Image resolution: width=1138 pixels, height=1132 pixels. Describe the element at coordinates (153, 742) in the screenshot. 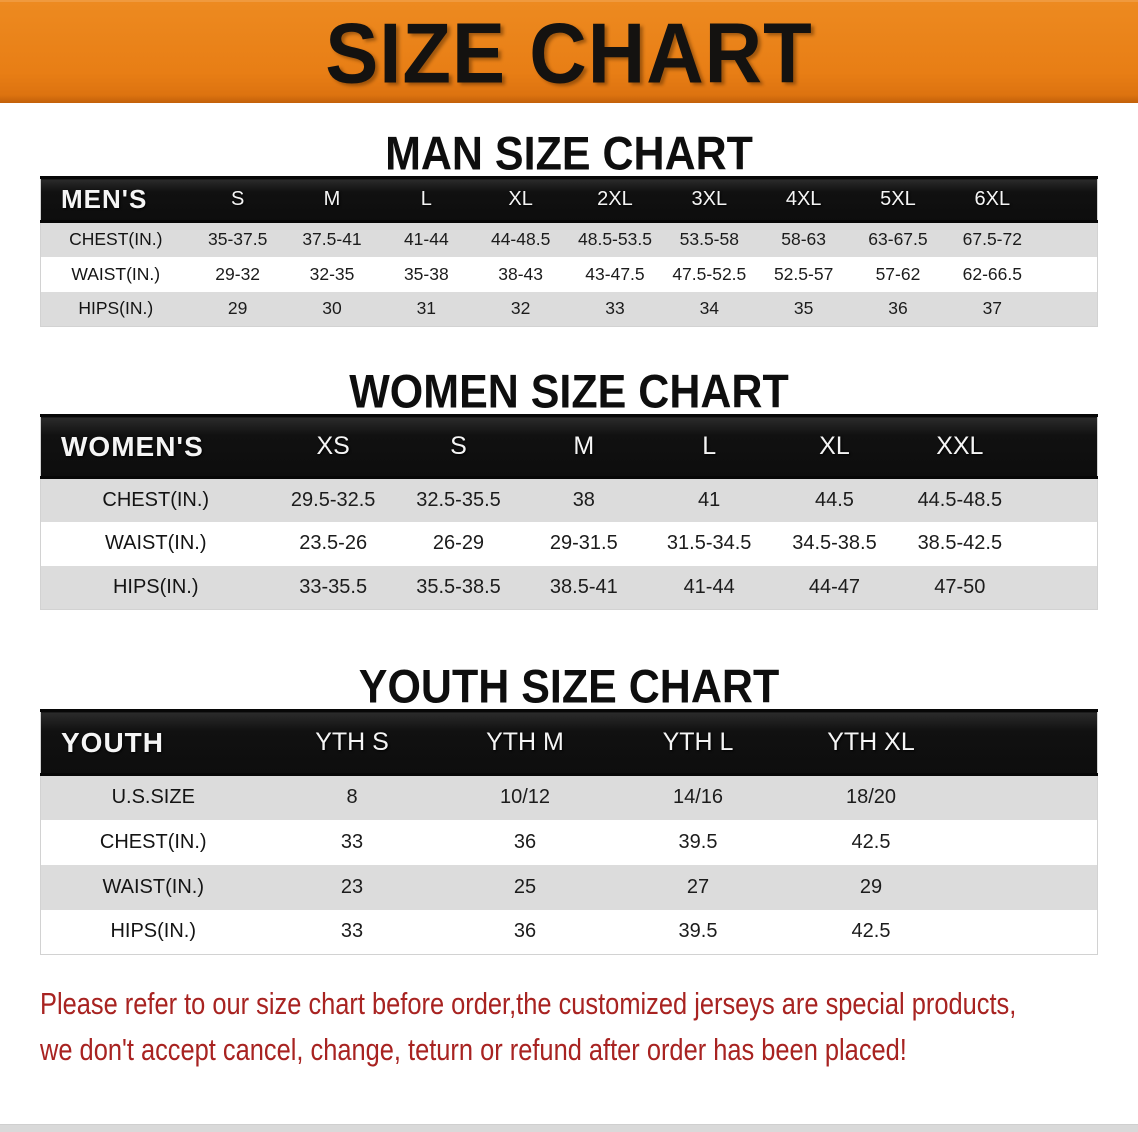

I see `table-corner-label: YOUTH` at that location.